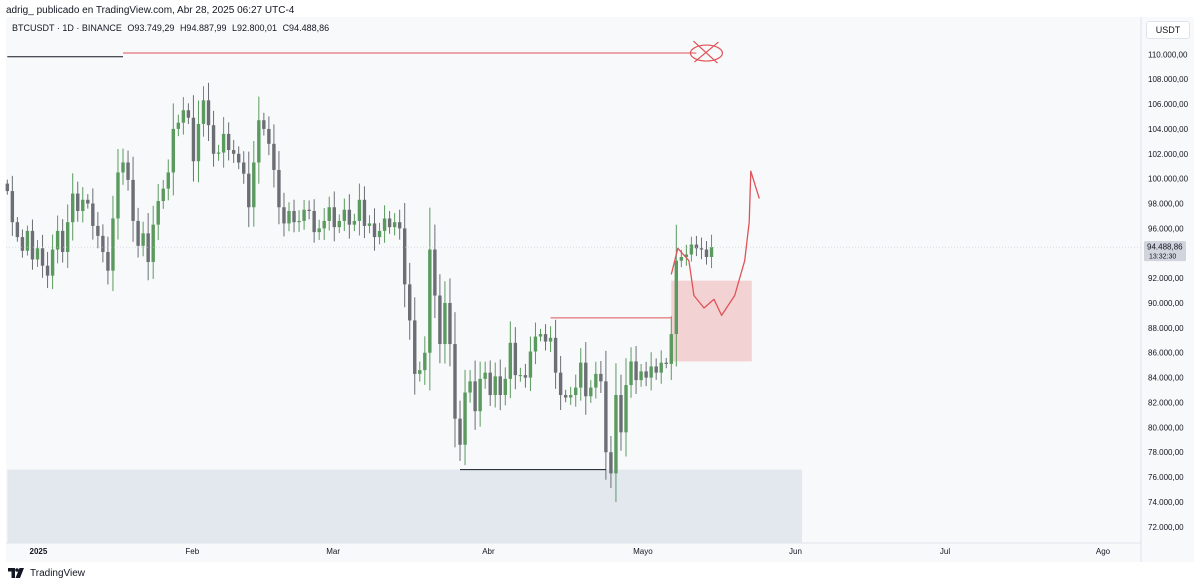  I want to click on x-tick-label: Jun, so click(795, 551).